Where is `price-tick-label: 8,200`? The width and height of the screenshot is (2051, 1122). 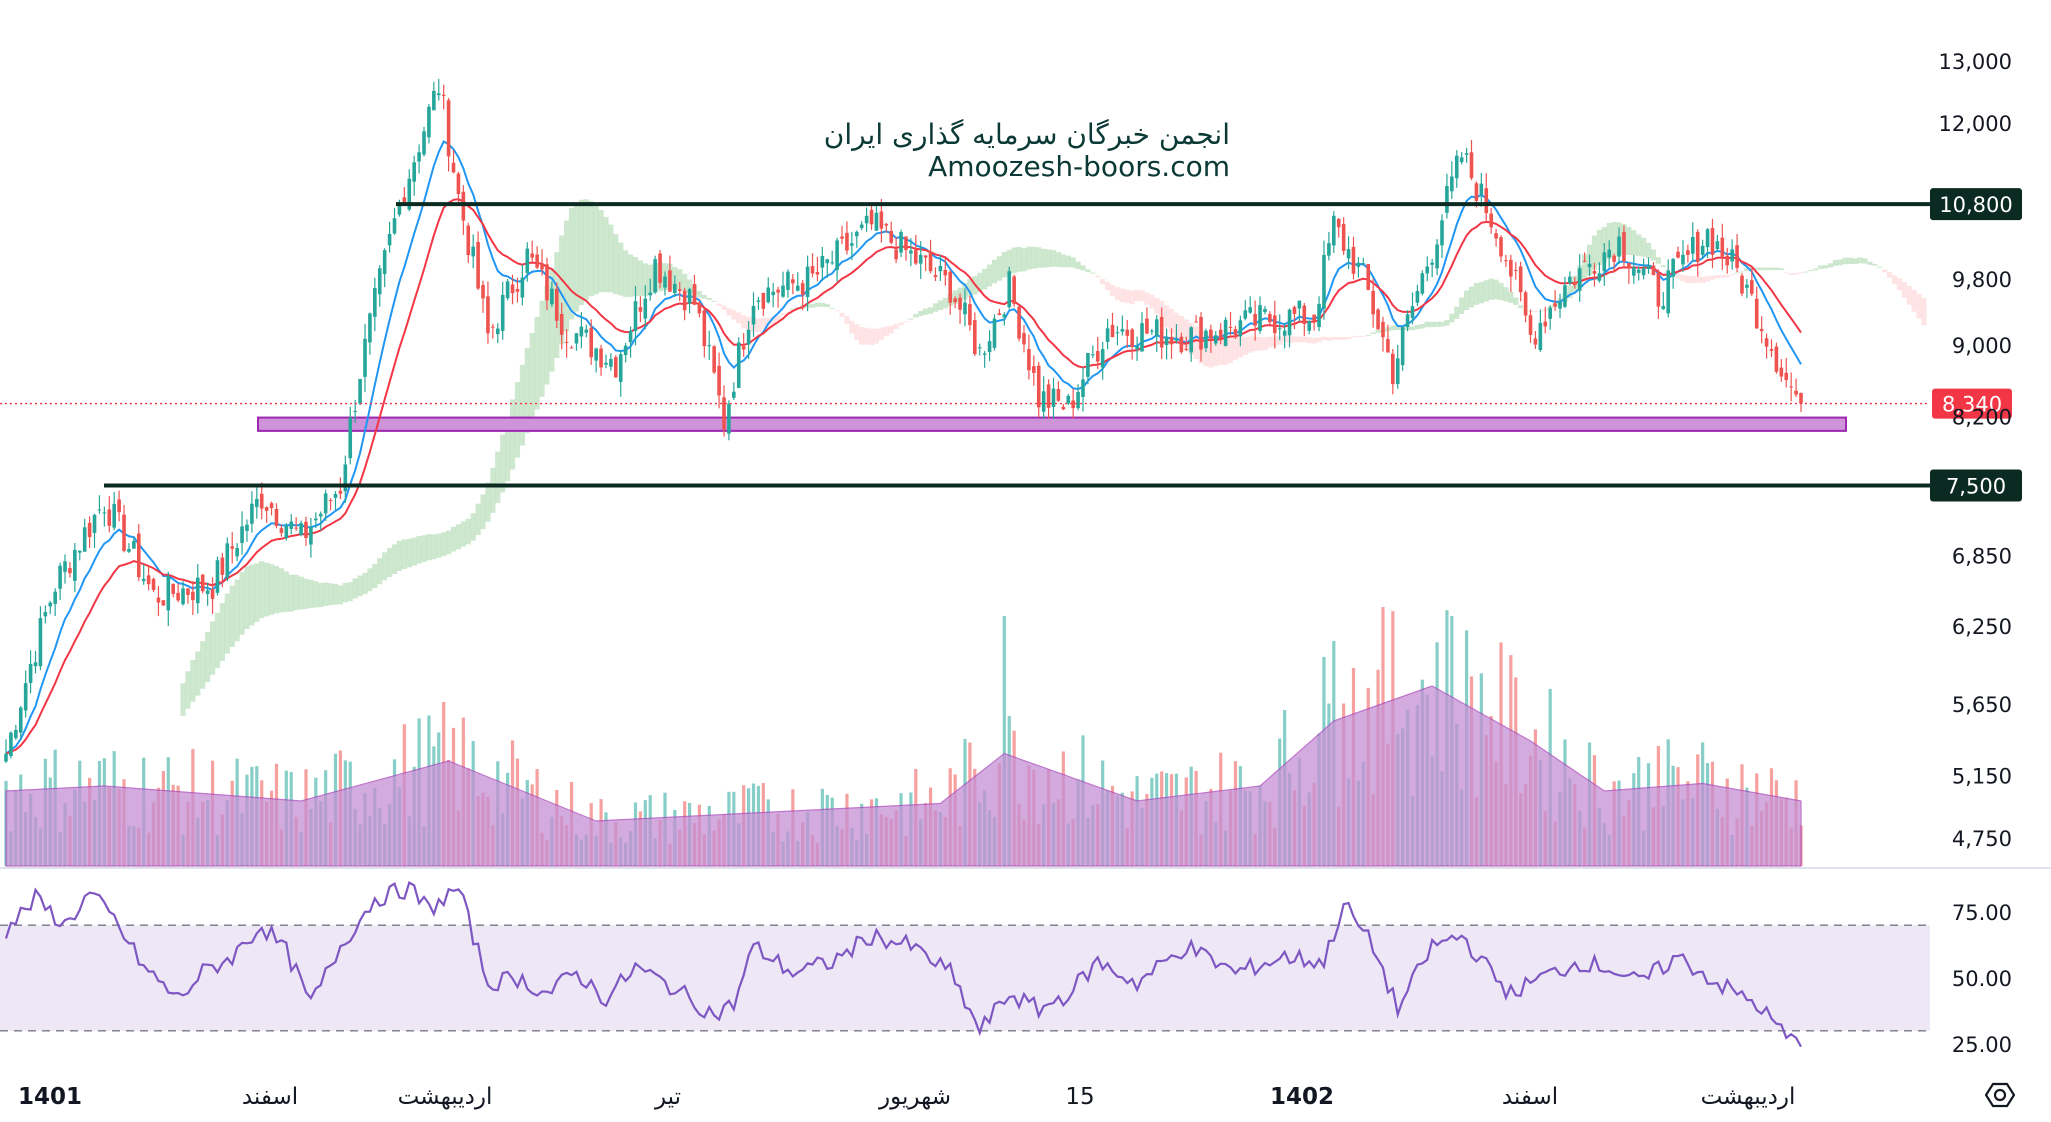
price-tick-label: 8,200 is located at coordinates (1982, 418).